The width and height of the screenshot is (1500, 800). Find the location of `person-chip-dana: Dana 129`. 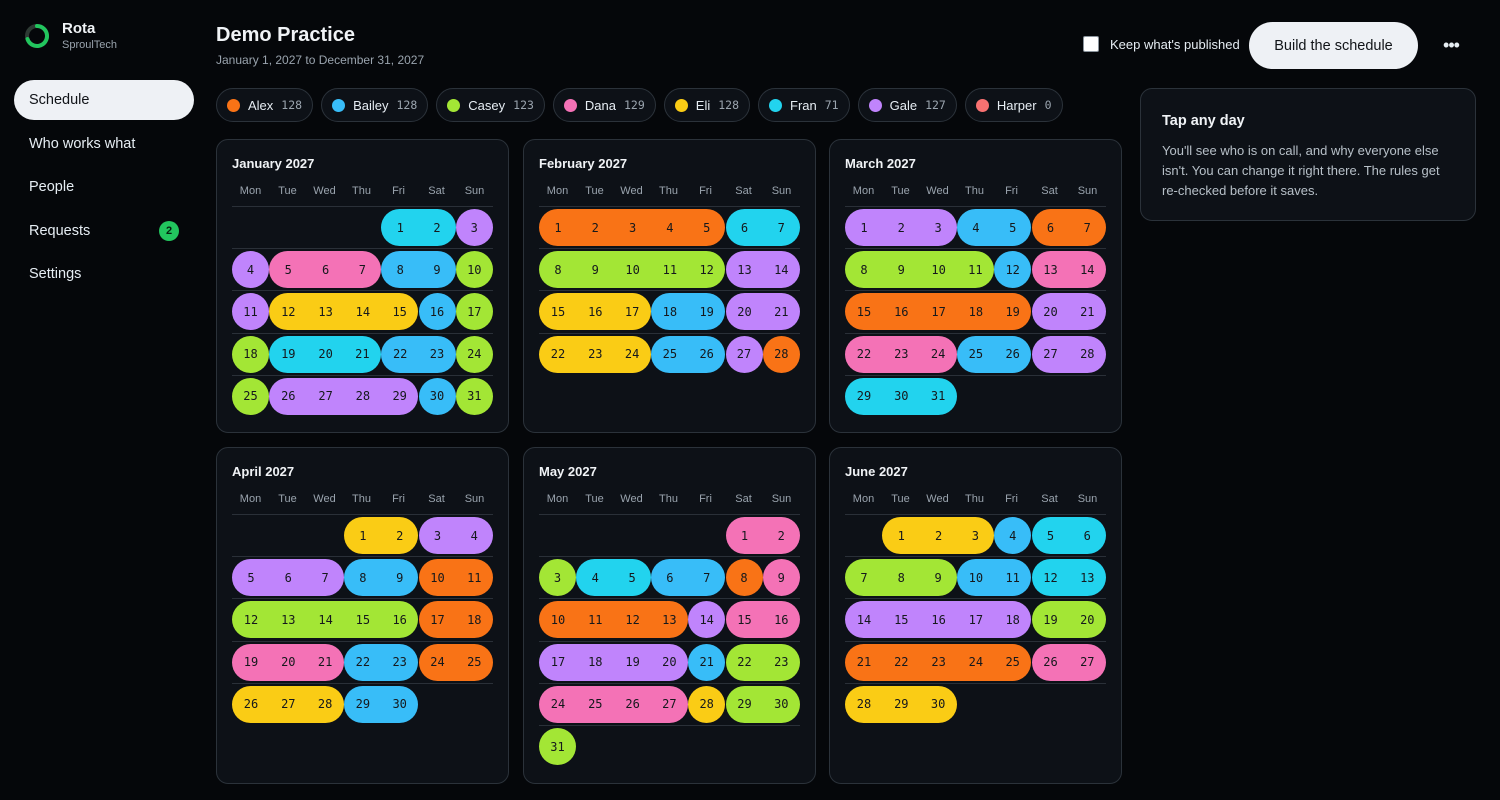

person-chip-dana: Dana 129 is located at coordinates (604, 105).